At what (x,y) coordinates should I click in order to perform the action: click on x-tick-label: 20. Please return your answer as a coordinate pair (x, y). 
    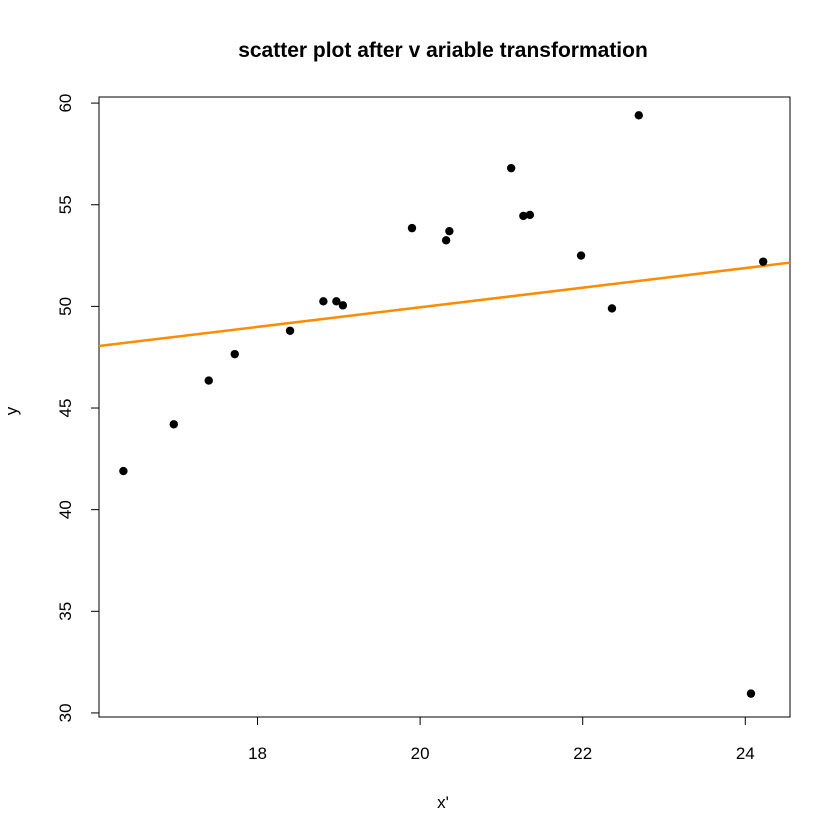
    Looking at the image, I should click on (420, 753).